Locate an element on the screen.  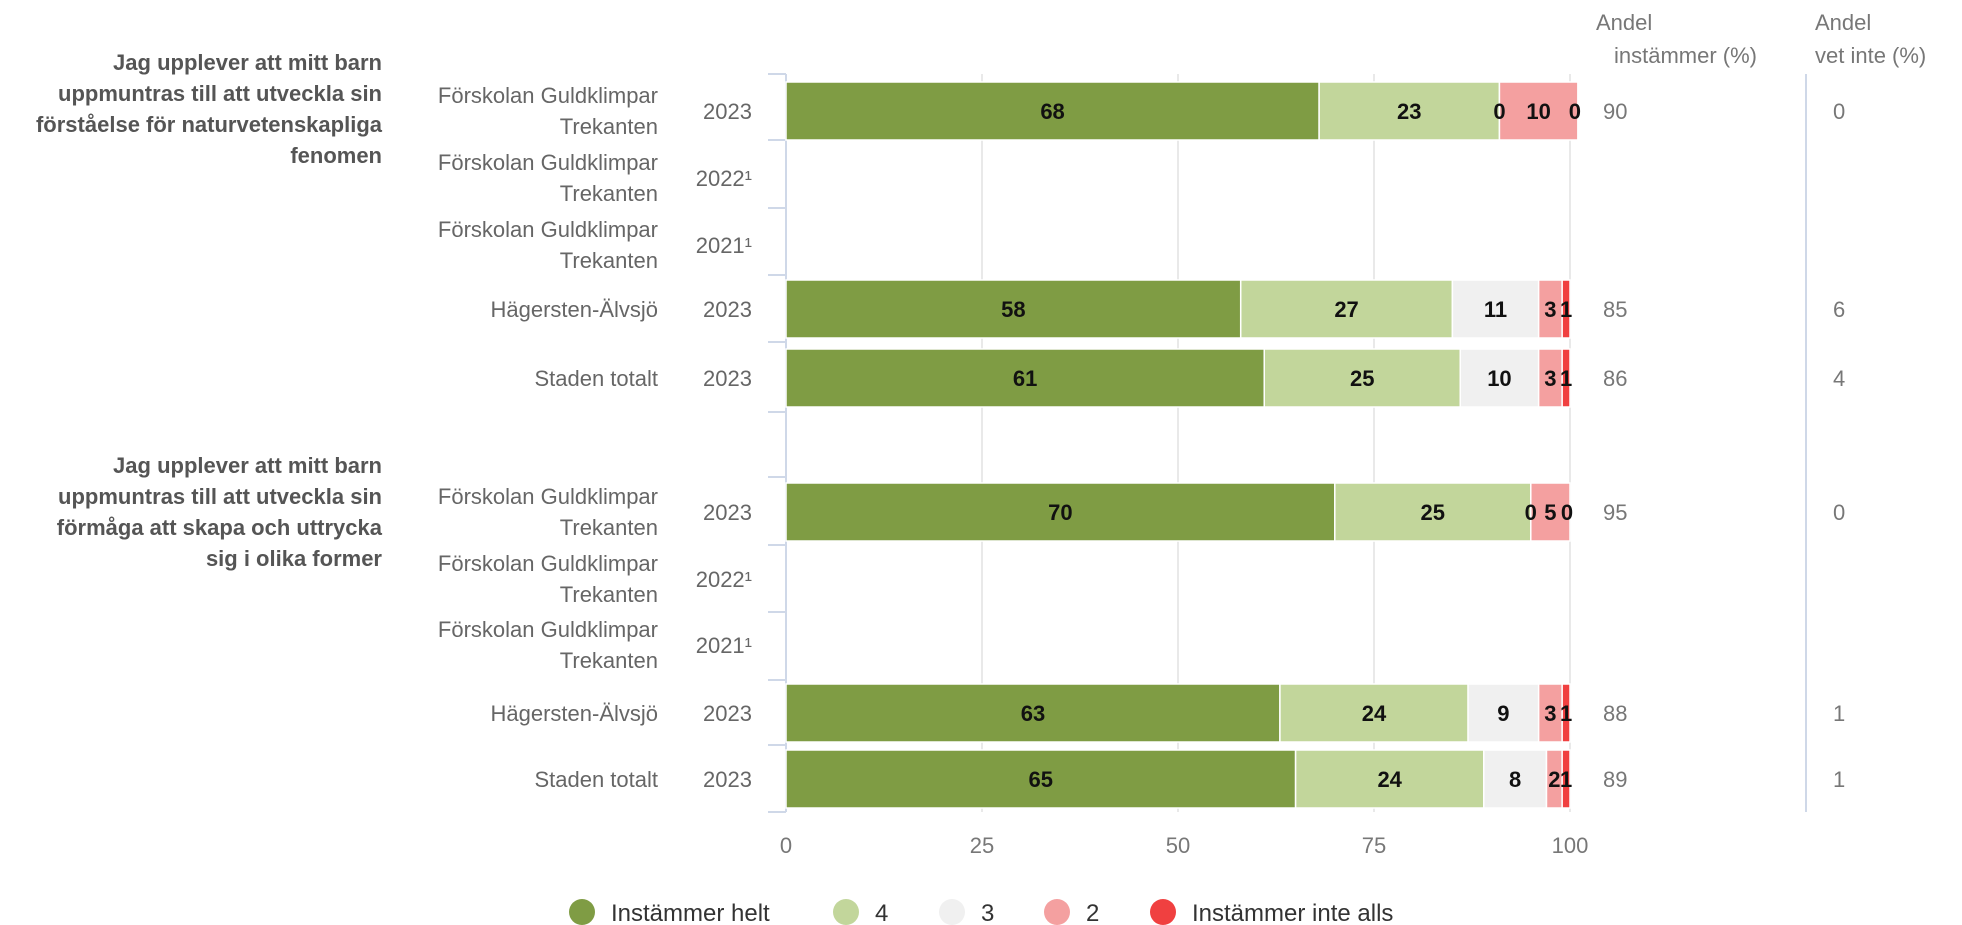
question-title: Jag upplever att mitt barn is located at coordinates (247, 62).